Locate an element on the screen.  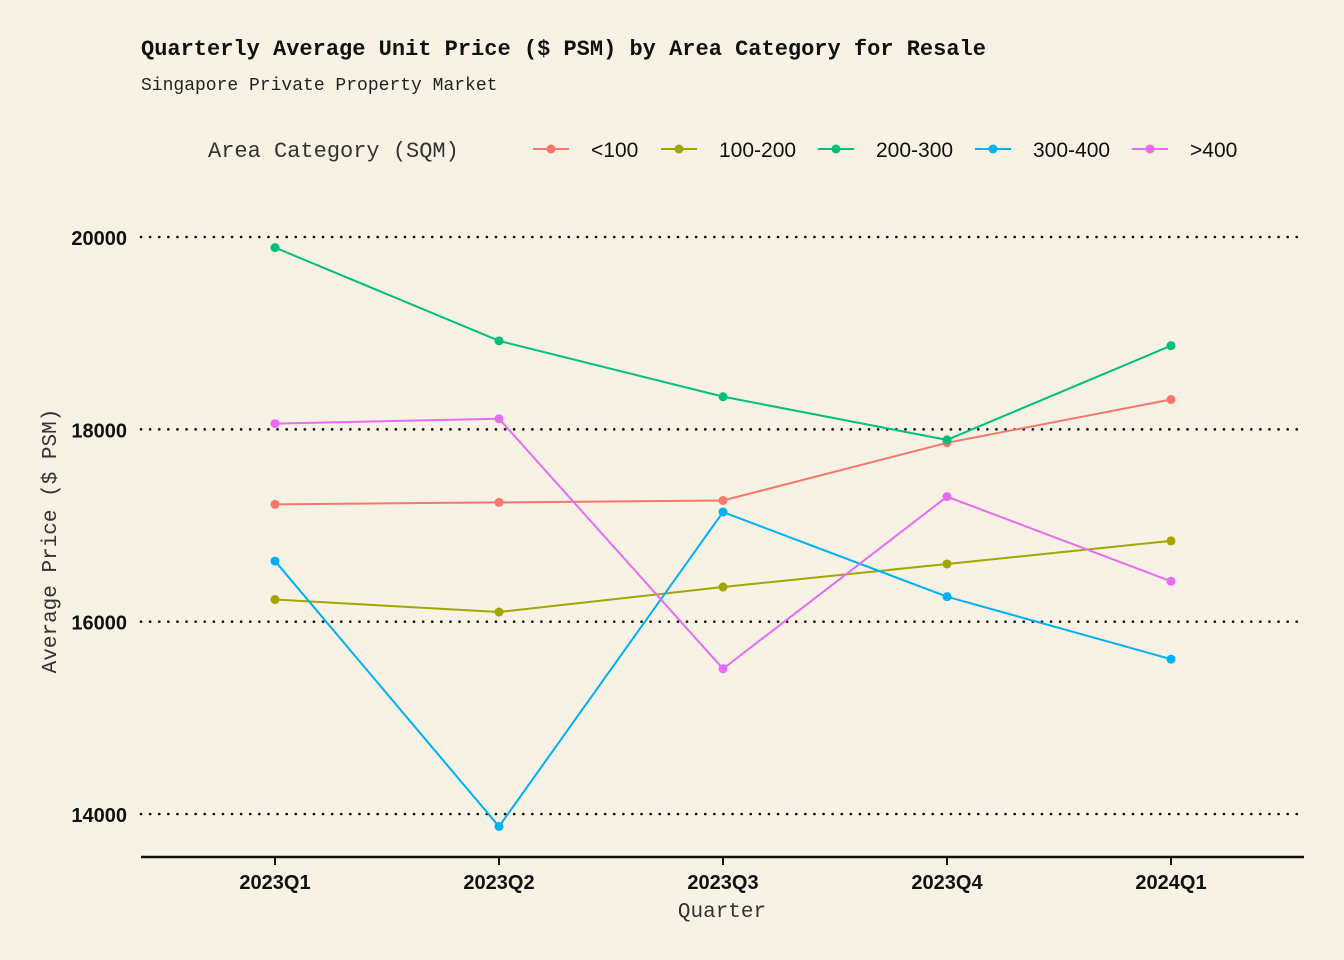
legend-item-2: 200-300 is located at coordinates (885, 150).